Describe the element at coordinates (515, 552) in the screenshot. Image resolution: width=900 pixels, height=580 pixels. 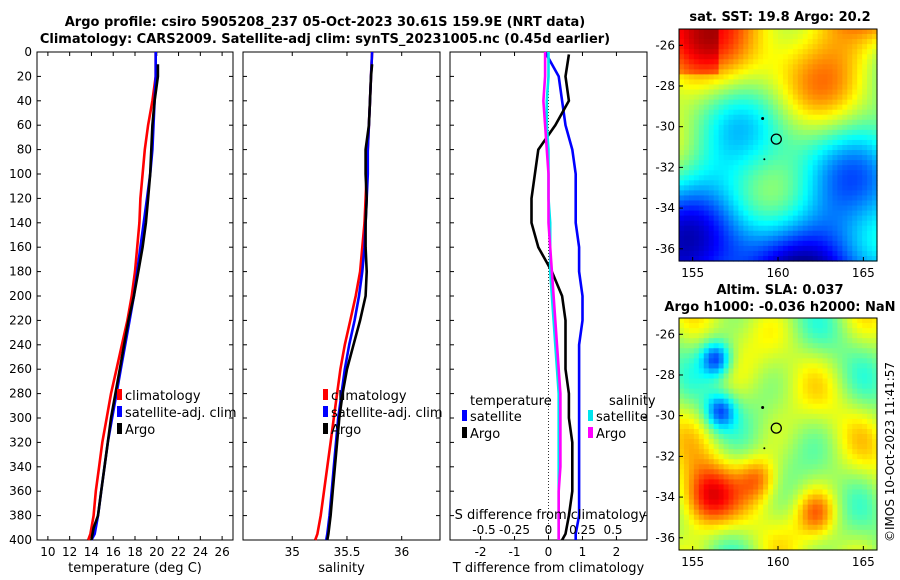
I see `difference-profile-xtick-label: -1` at that location.